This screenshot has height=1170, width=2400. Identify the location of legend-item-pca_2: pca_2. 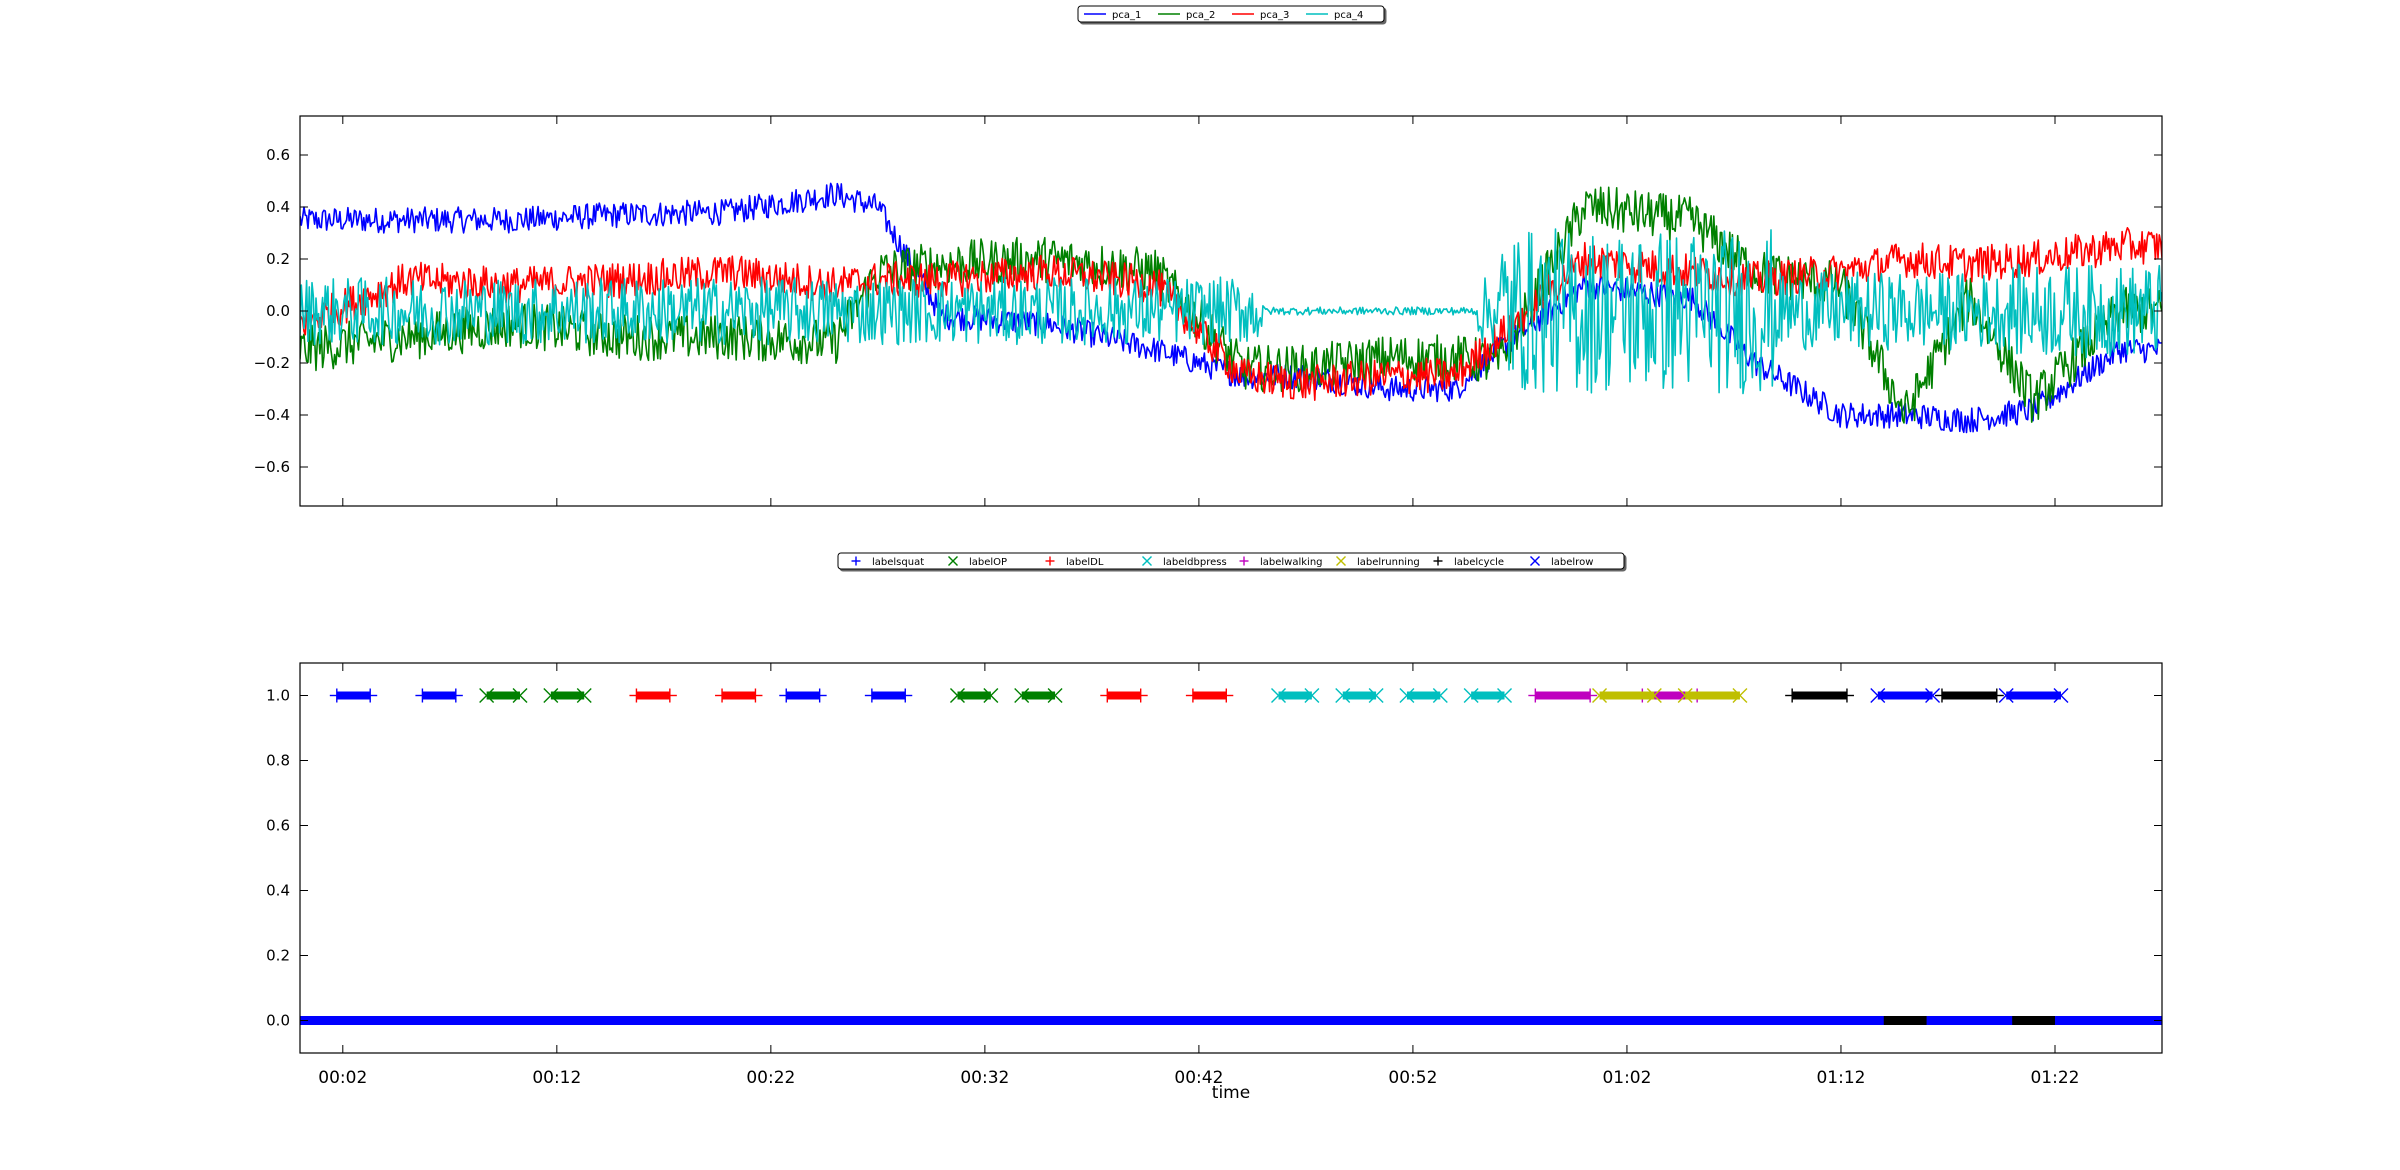
(1186, 15).